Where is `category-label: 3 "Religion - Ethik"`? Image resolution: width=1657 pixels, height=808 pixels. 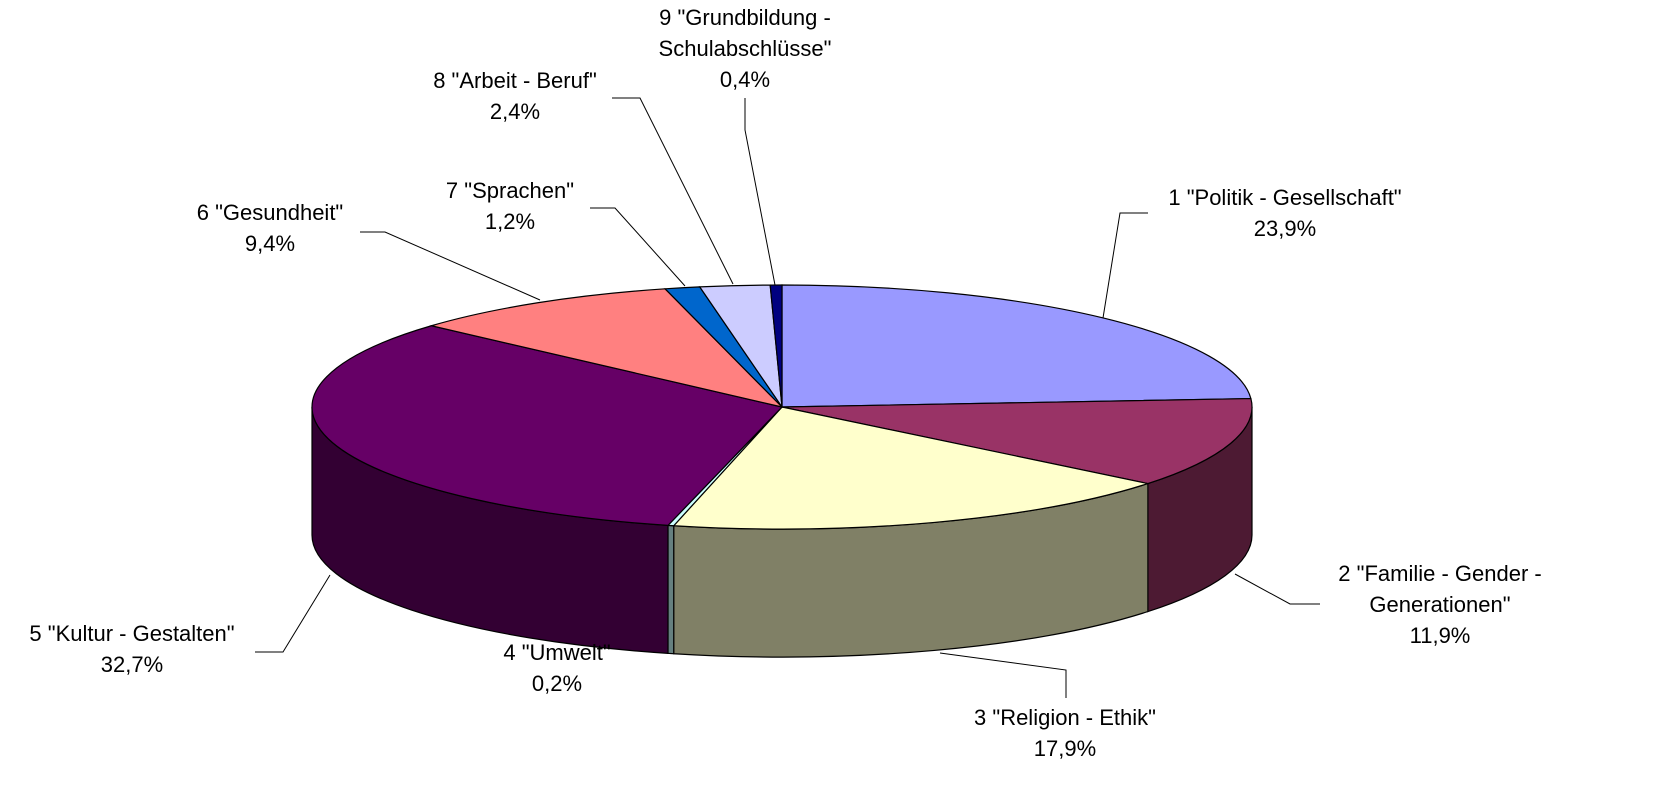 category-label: 3 "Religion - Ethik" is located at coordinates (1065, 717).